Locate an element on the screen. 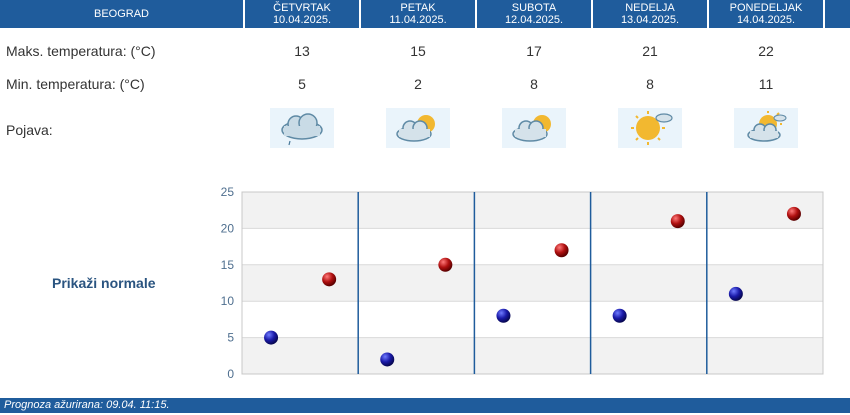 The width and height of the screenshot is (850, 415). y-tick-label: 25 is located at coordinates (228, 192).